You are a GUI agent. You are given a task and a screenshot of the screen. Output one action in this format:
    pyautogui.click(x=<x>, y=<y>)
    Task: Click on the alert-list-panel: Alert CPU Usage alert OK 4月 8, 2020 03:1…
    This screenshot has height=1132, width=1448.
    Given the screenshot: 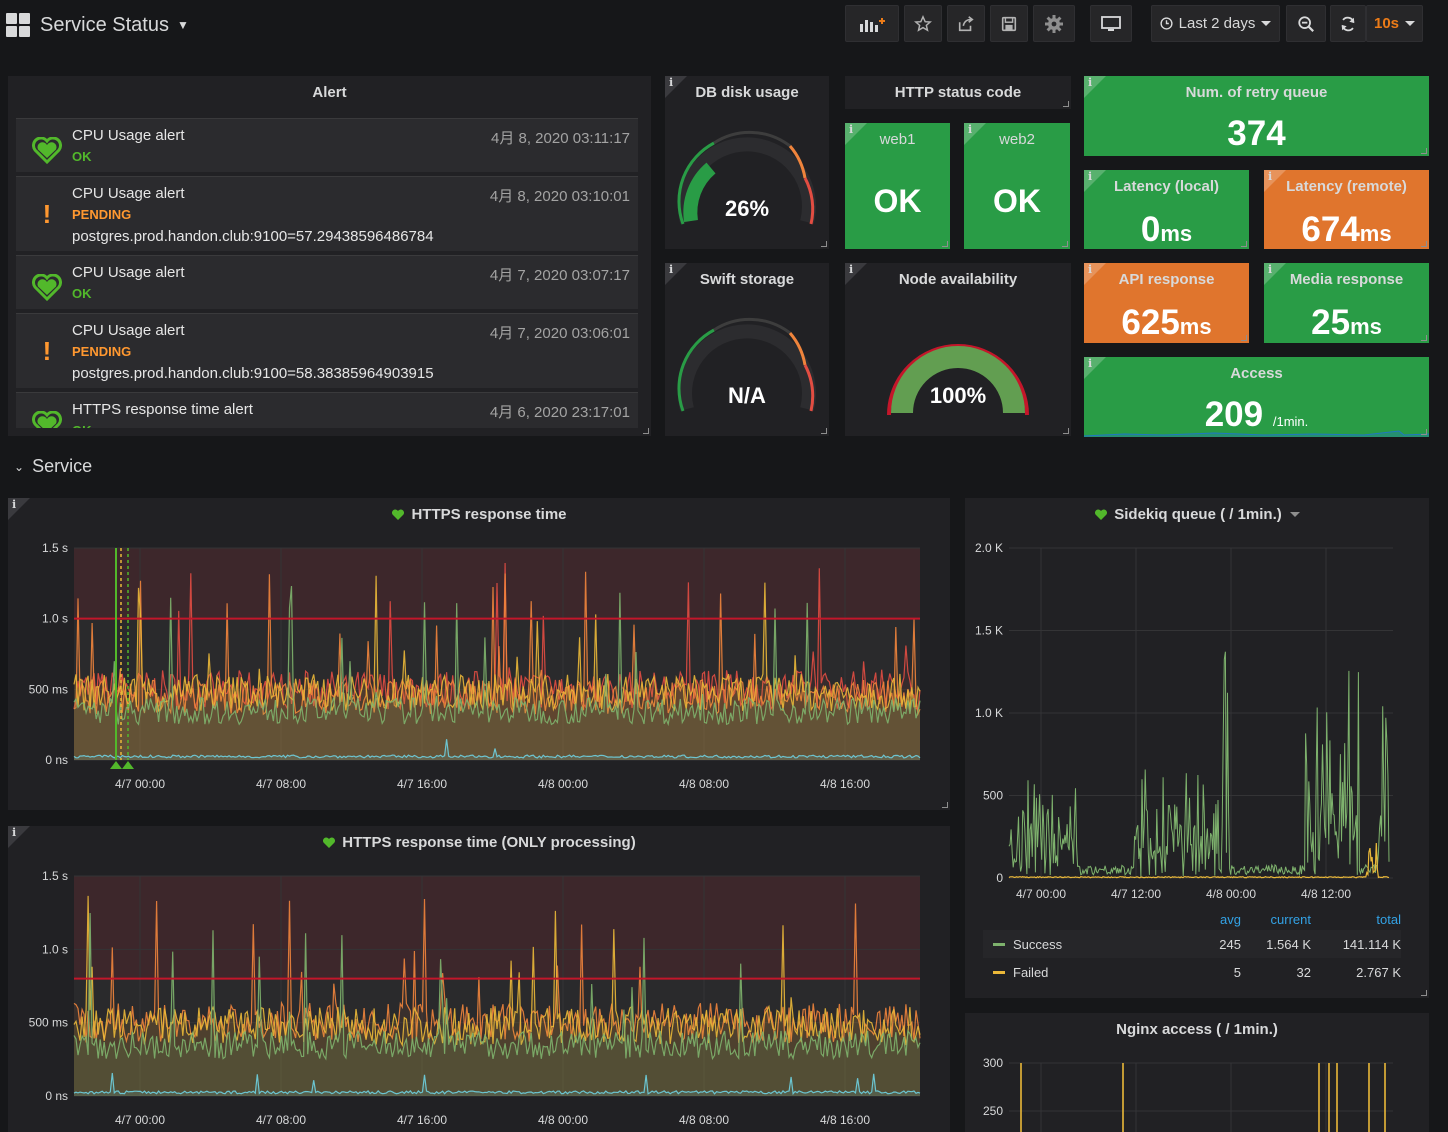 What is the action you would take?
    pyautogui.click(x=329, y=256)
    